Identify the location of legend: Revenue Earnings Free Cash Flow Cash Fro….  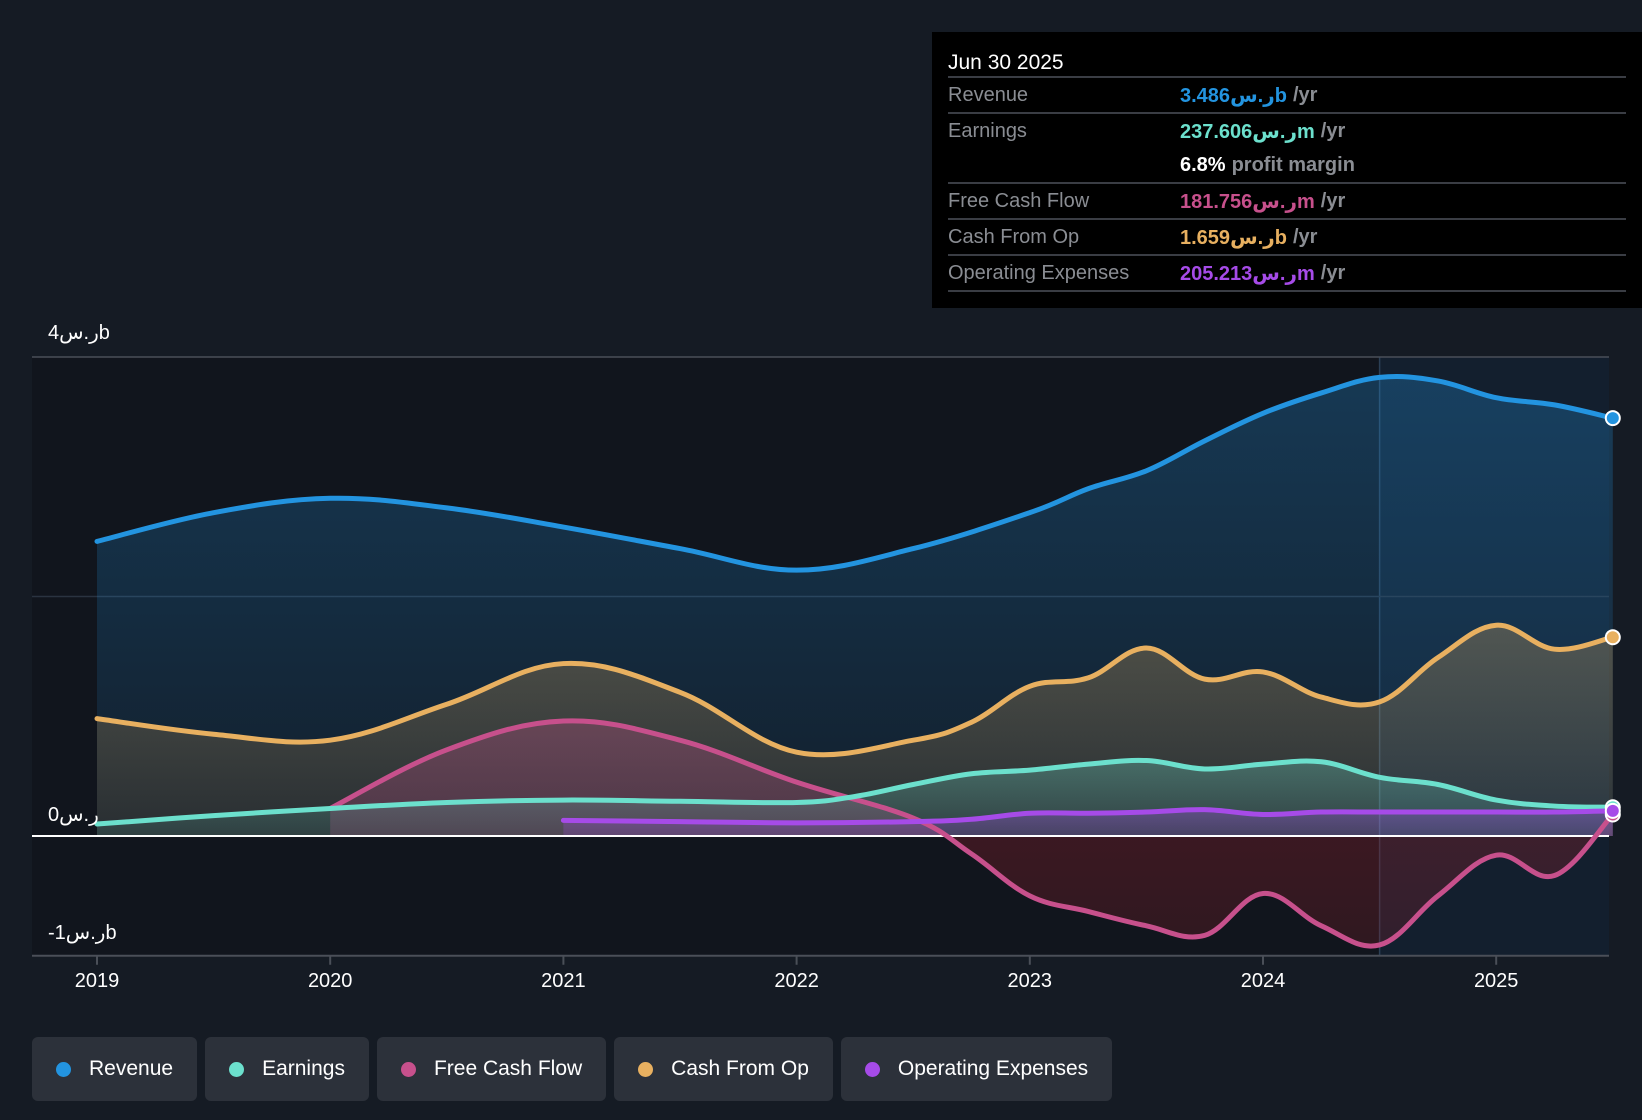
(572, 1069).